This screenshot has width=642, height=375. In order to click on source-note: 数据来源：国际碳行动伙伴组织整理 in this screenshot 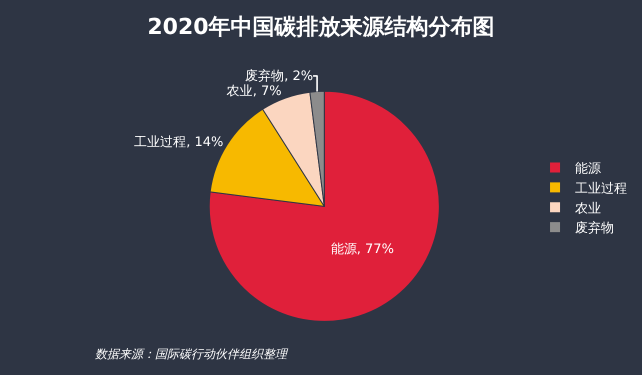, I will do `click(192, 354)`.